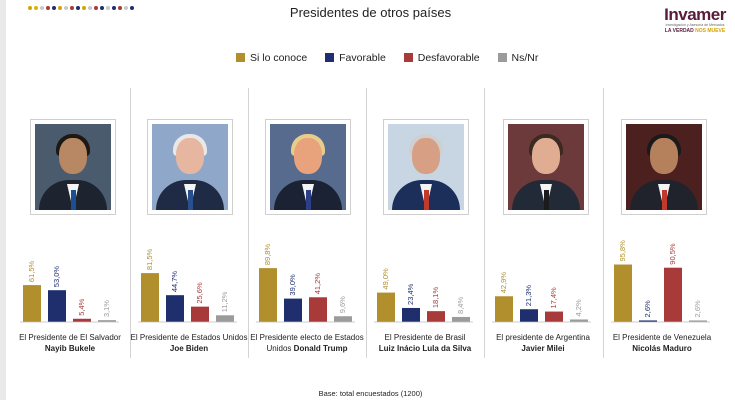 Image resolution: width=735 pixels, height=400 pixels. What do you see at coordinates (106, 308) in the screenshot?
I see `data-label: 3,1%` at bounding box center [106, 308].